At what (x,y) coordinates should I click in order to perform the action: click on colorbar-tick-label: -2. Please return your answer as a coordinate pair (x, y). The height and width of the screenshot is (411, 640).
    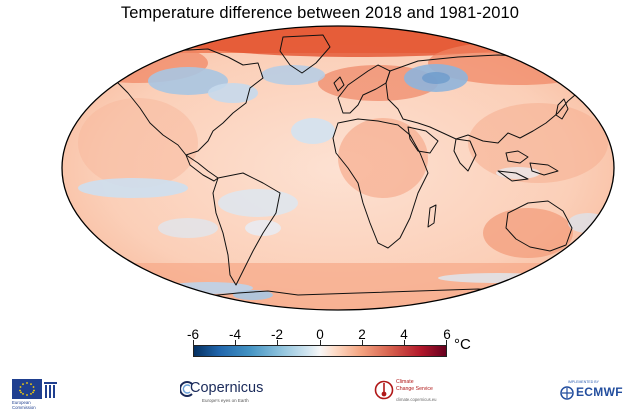
    Looking at the image, I should click on (276, 334).